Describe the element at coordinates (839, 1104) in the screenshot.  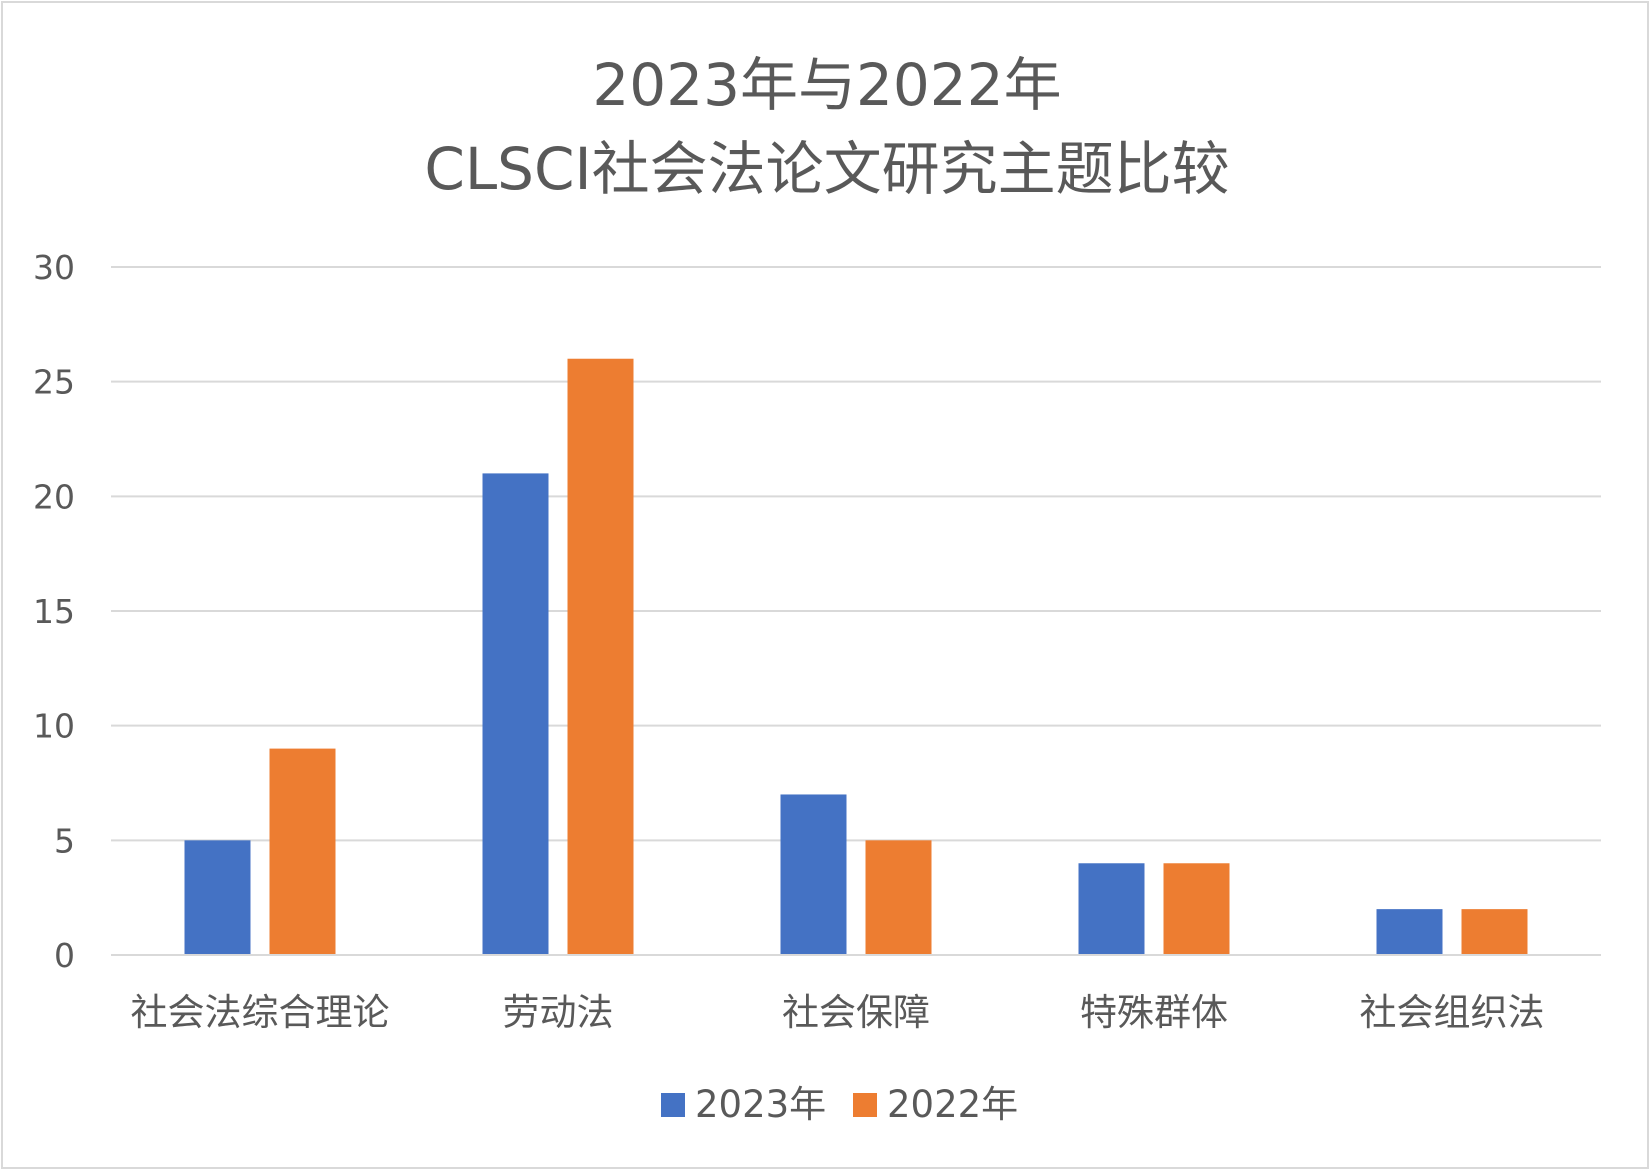
I see `legend: 2023年 2022年` at that location.